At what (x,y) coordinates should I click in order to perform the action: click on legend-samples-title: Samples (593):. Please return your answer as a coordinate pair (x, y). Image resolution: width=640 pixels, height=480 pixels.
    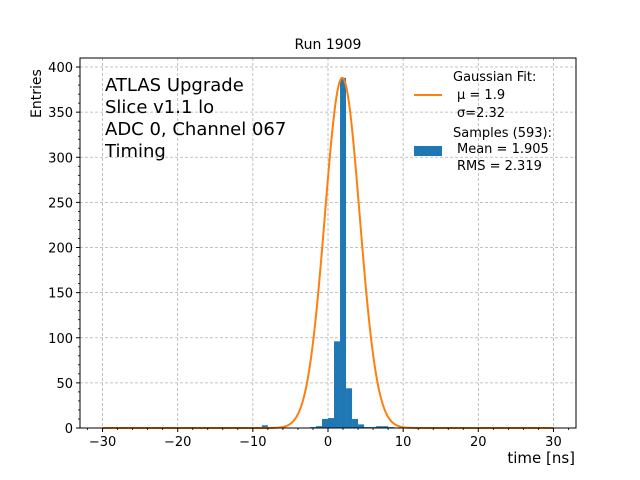
    Looking at the image, I should click on (502, 133).